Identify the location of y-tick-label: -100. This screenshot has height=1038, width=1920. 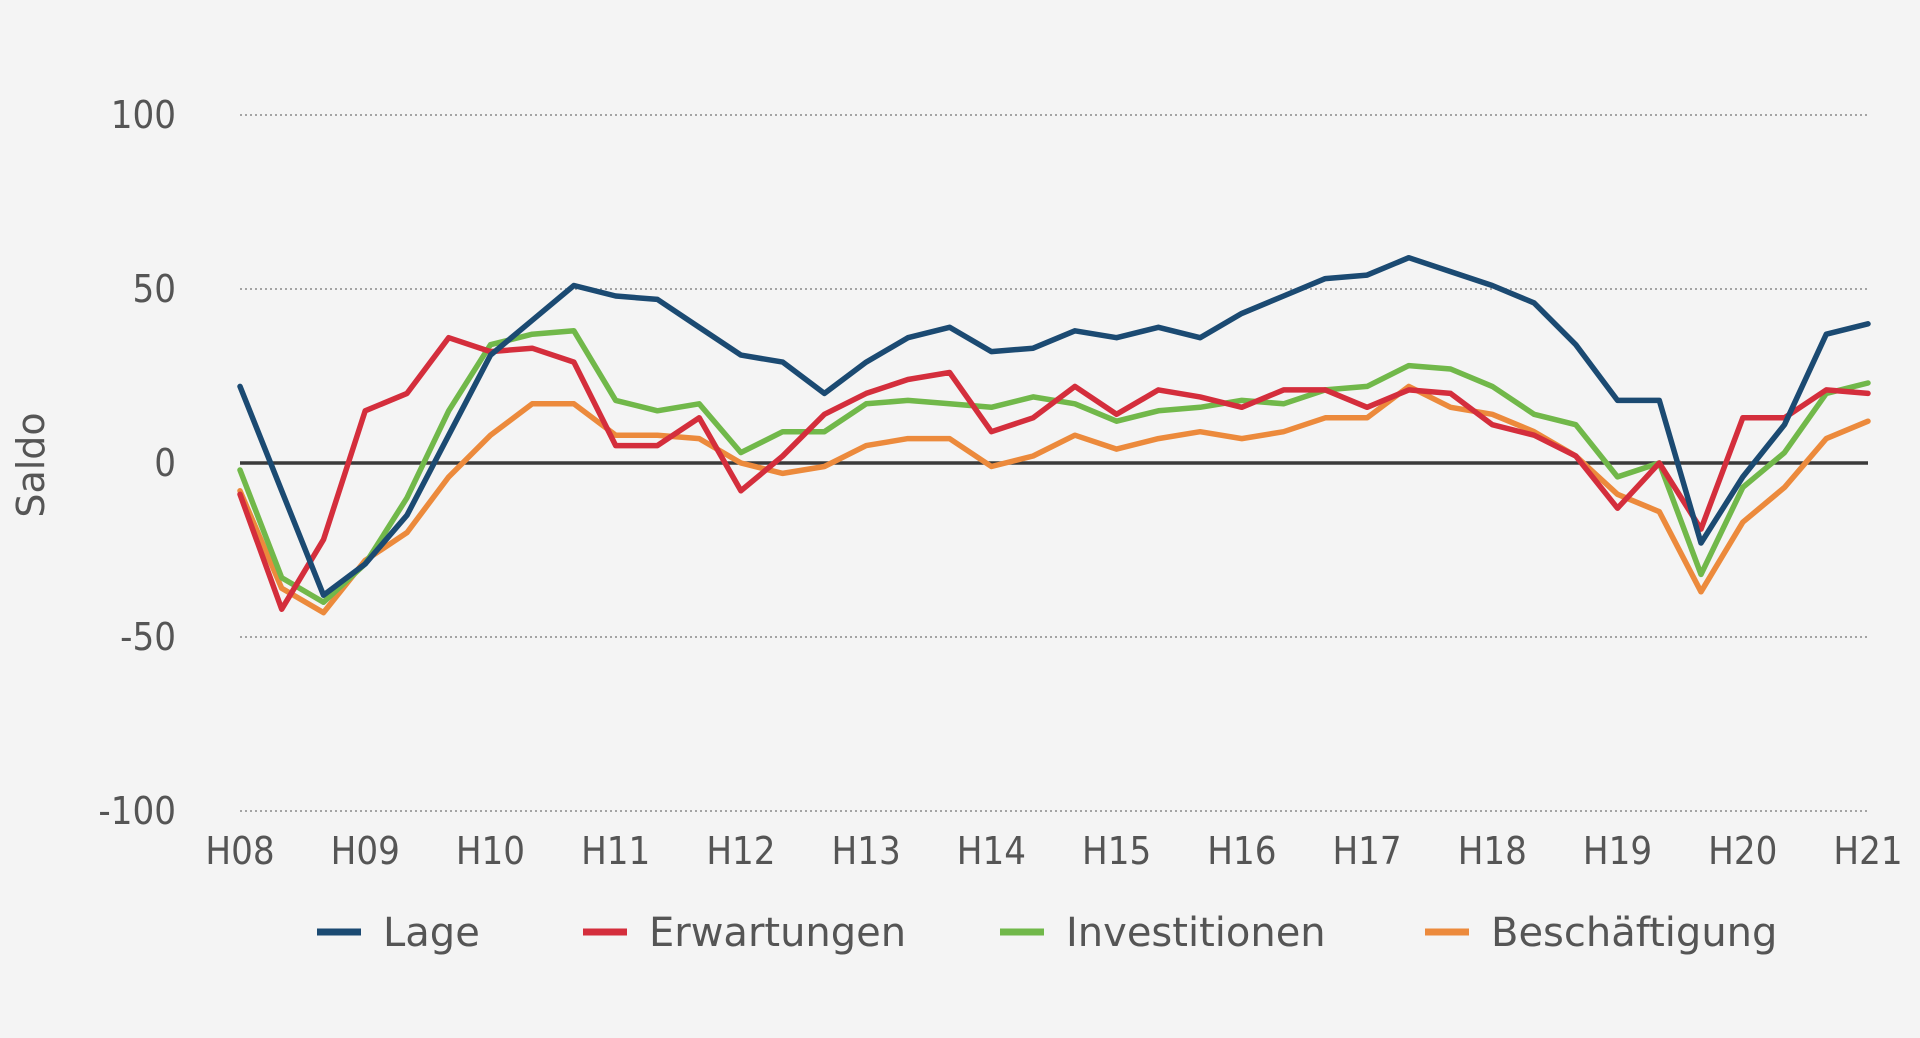
(137, 811).